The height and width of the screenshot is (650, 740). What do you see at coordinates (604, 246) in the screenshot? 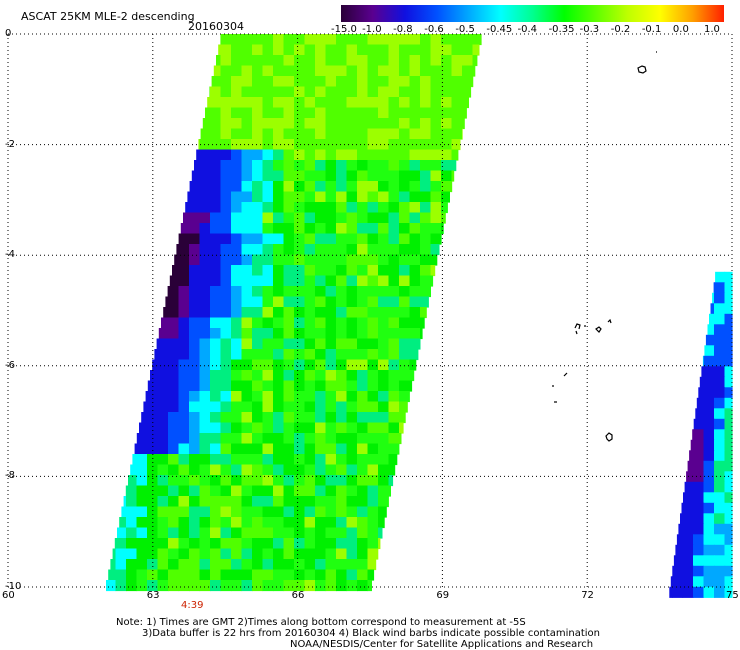
I see `island-coastlines` at bounding box center [604, 246].